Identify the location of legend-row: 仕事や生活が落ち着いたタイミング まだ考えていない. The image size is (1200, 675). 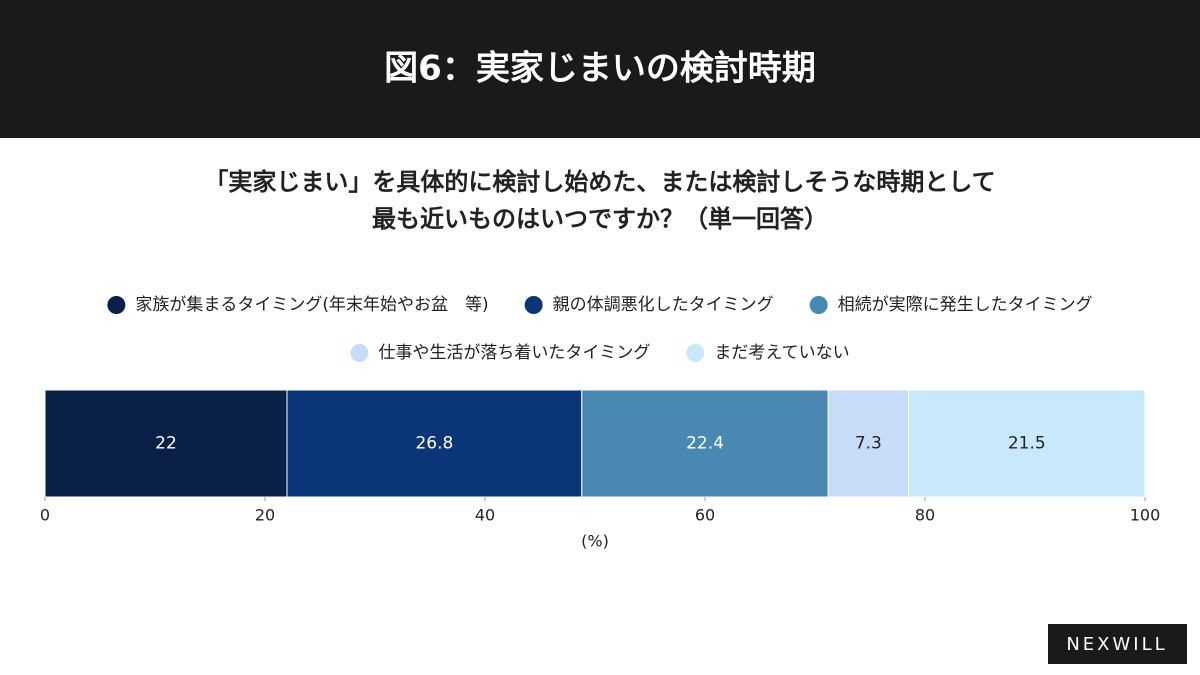
(600, 353).